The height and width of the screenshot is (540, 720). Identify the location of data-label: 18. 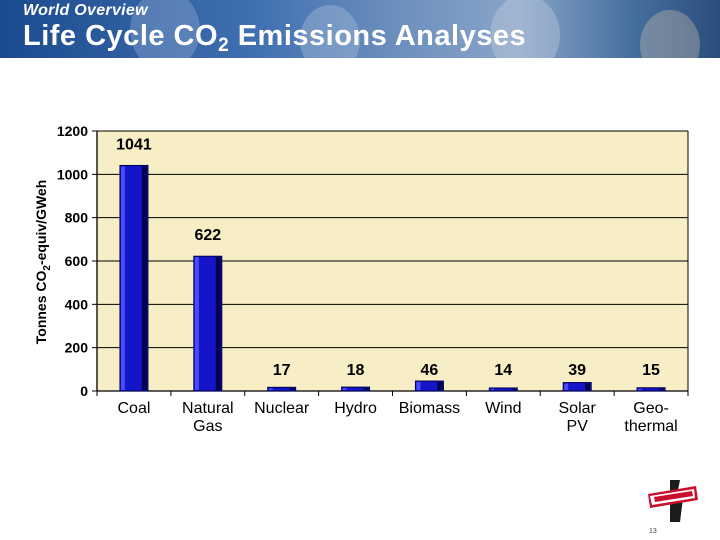
(356, 370).